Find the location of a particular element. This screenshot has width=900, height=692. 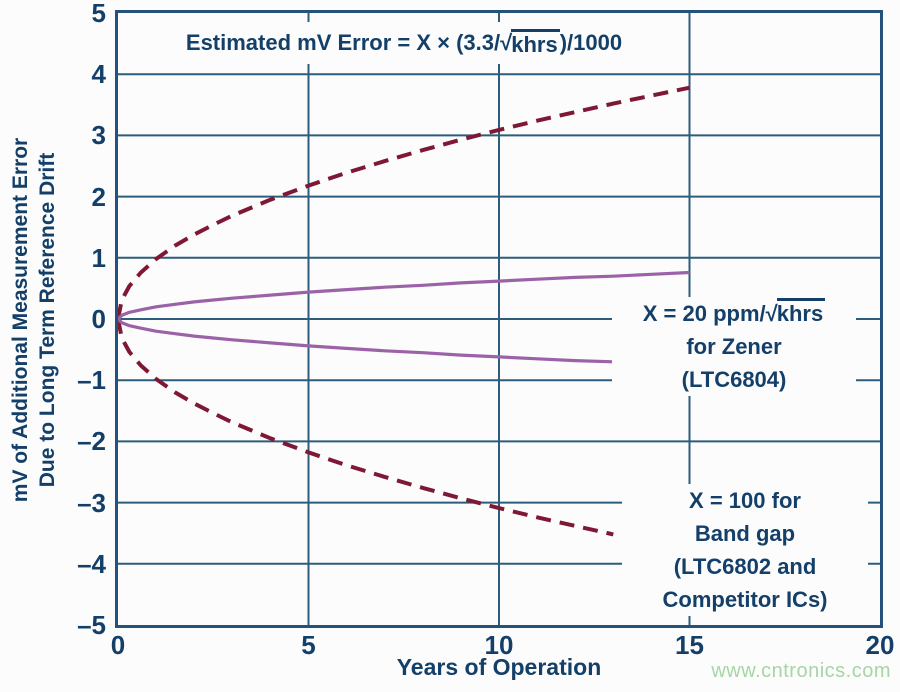

y-tick-label: –3 is located at coordinates (91, 502).